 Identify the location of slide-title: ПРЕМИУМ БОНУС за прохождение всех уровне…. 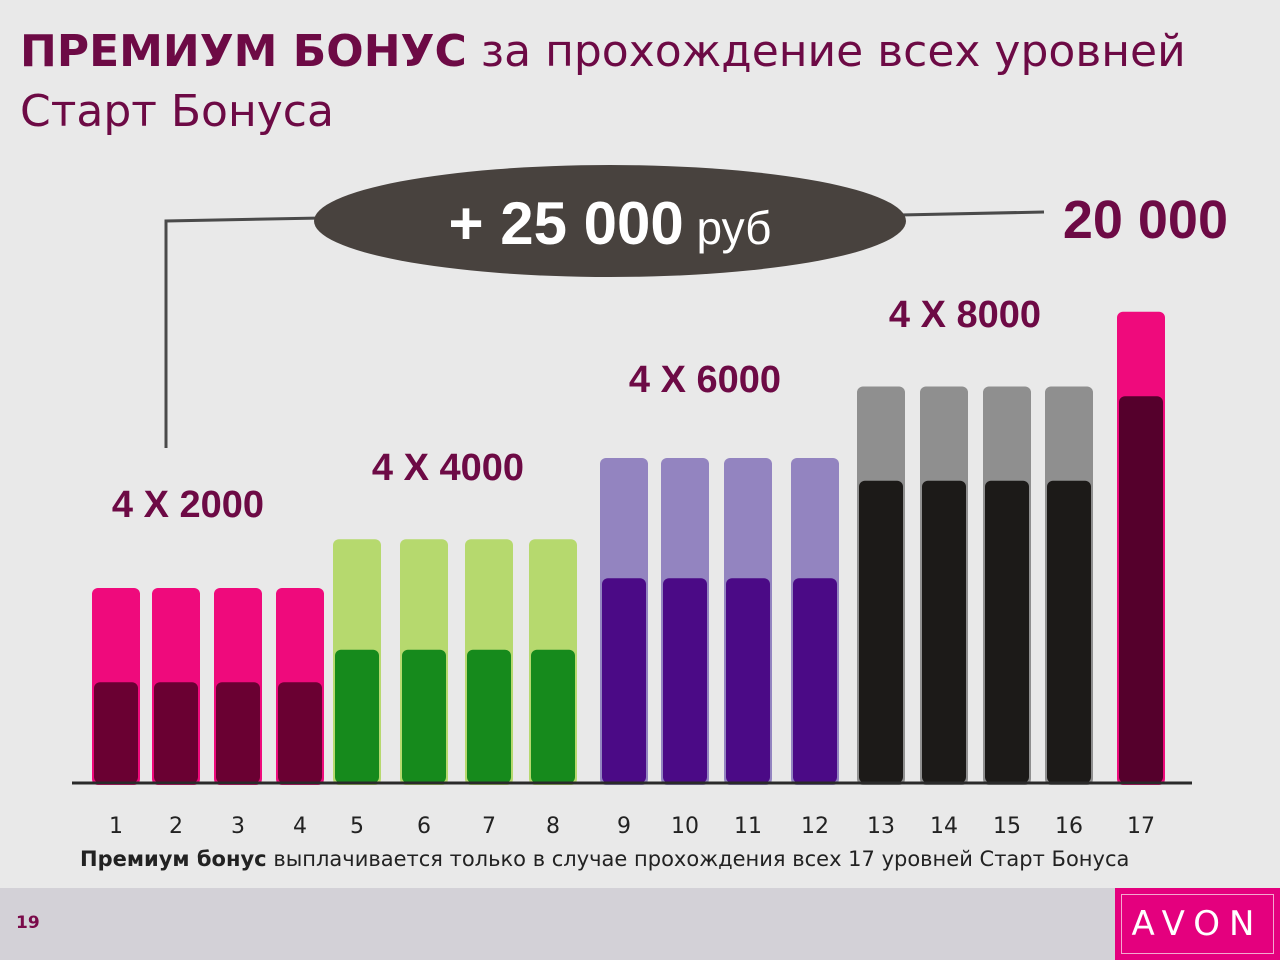
(640, 82).